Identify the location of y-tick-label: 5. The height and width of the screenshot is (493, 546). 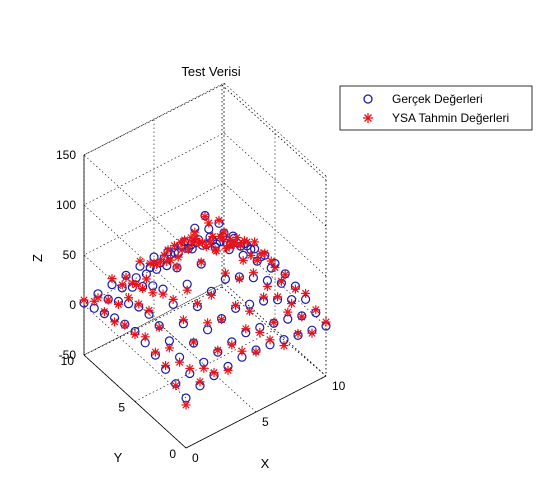
(121, 408).